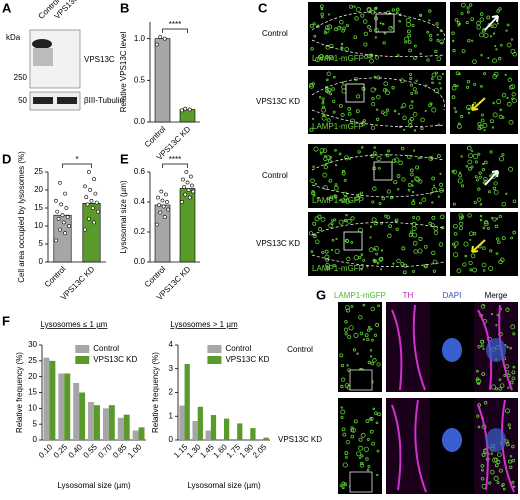  What do you see at coordinates (491, 23) in the screenshot?
I see `arrow` at bounding box center [491, 23].